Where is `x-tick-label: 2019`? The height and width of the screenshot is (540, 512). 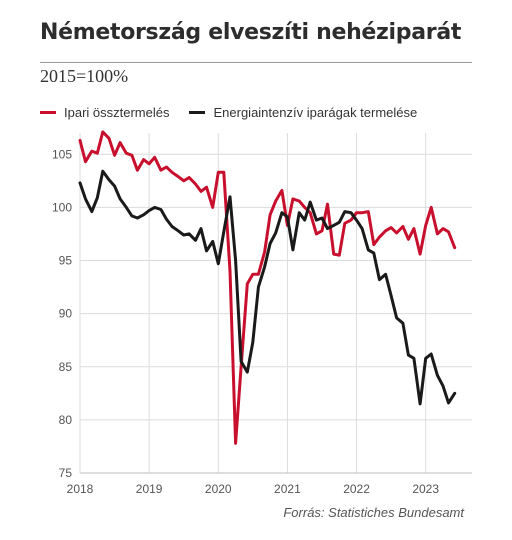
x-tick-label: 2019 is located at coordinates (149, 489).